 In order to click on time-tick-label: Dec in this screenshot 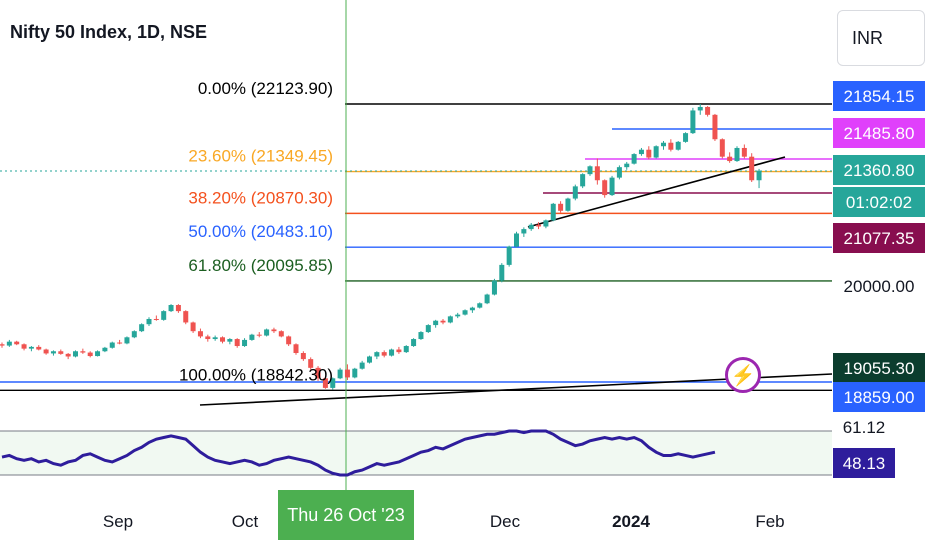, I will do `click(505, 521)`.